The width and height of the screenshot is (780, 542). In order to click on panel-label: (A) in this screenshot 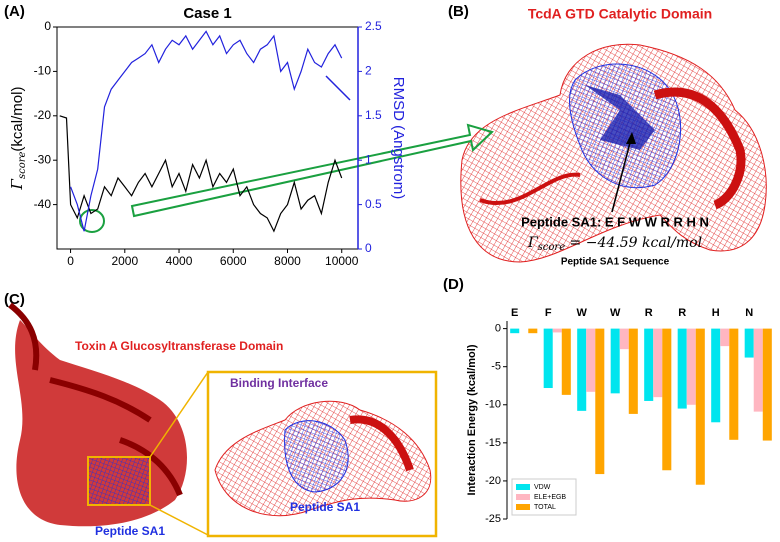, I will do `click(14, 11)`.